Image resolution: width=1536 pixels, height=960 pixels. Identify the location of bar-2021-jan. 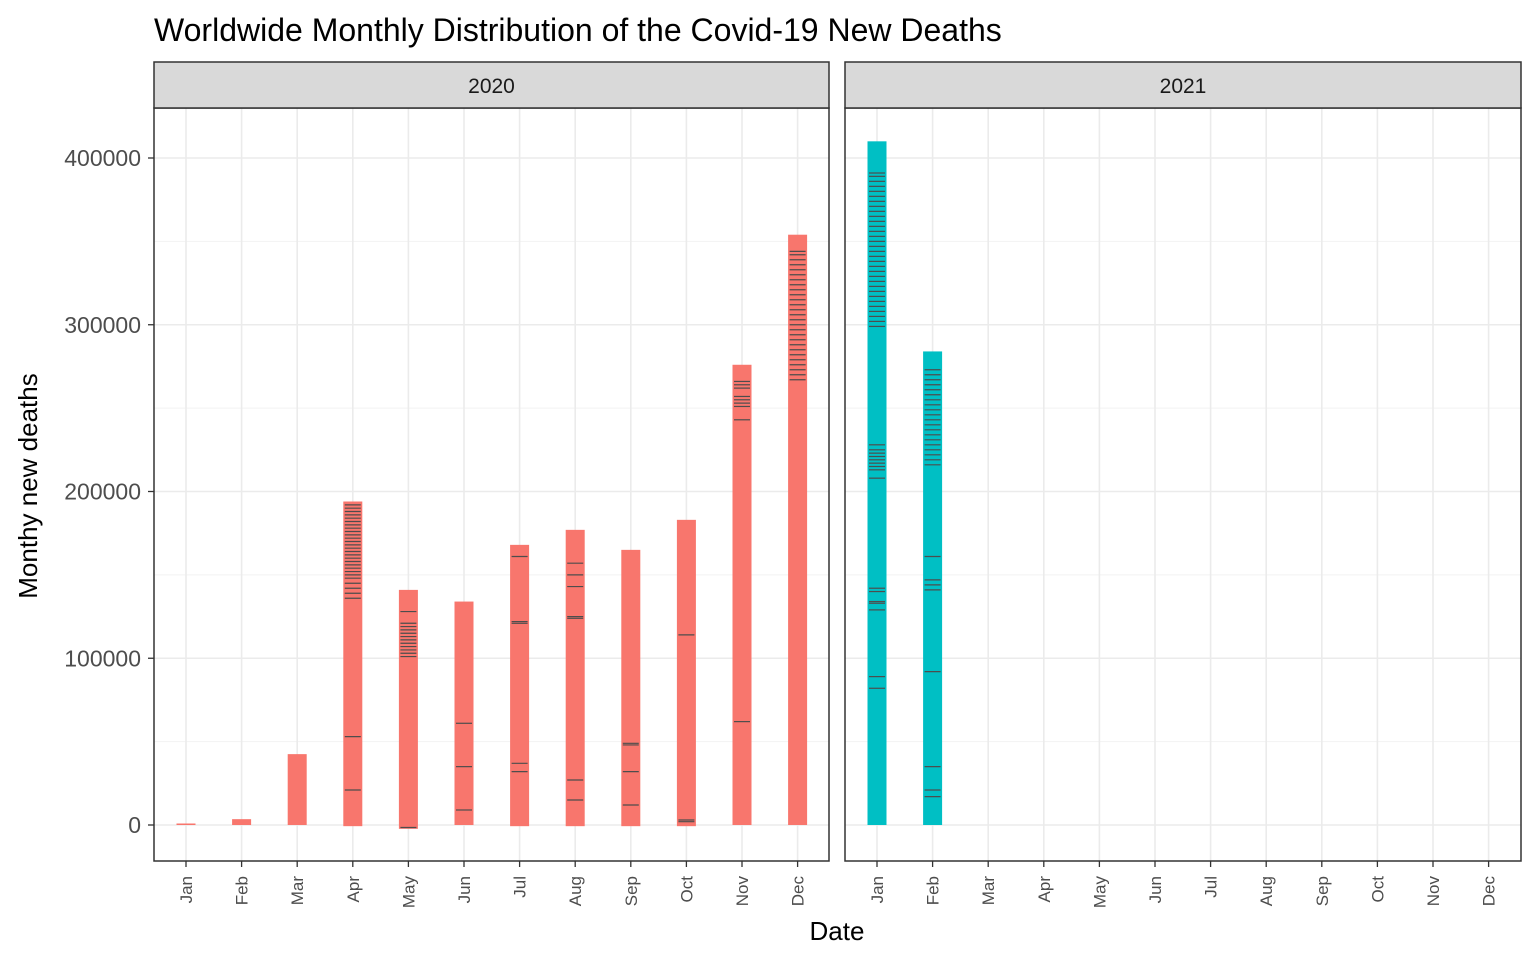
(877, 483).